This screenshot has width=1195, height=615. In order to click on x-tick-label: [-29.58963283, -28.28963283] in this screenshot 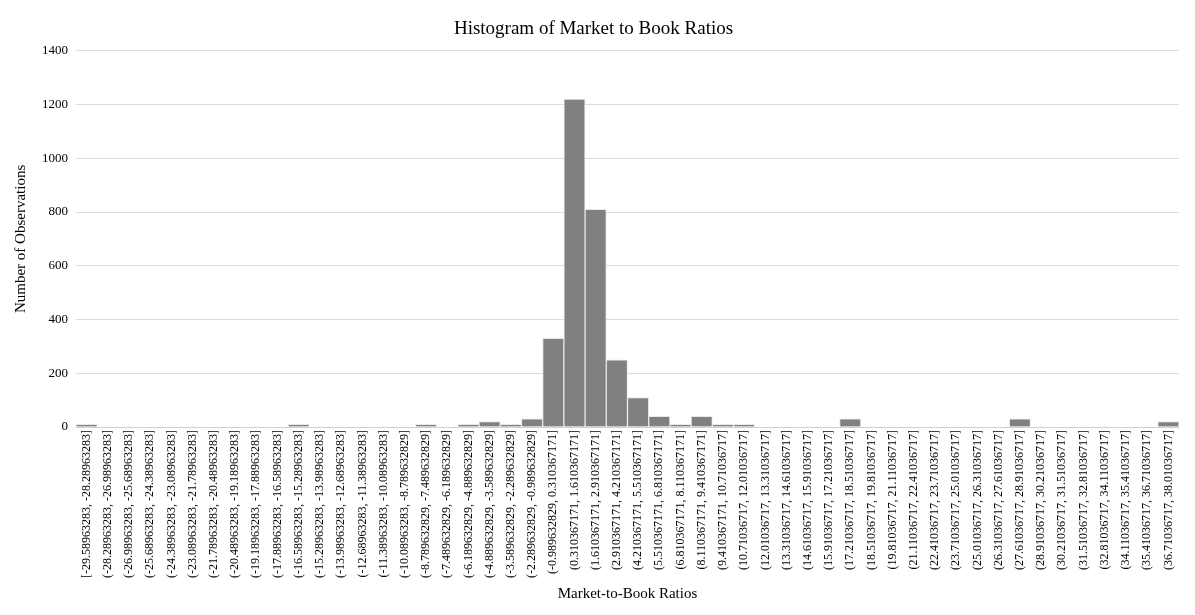, I will do `click(85, 504)`.